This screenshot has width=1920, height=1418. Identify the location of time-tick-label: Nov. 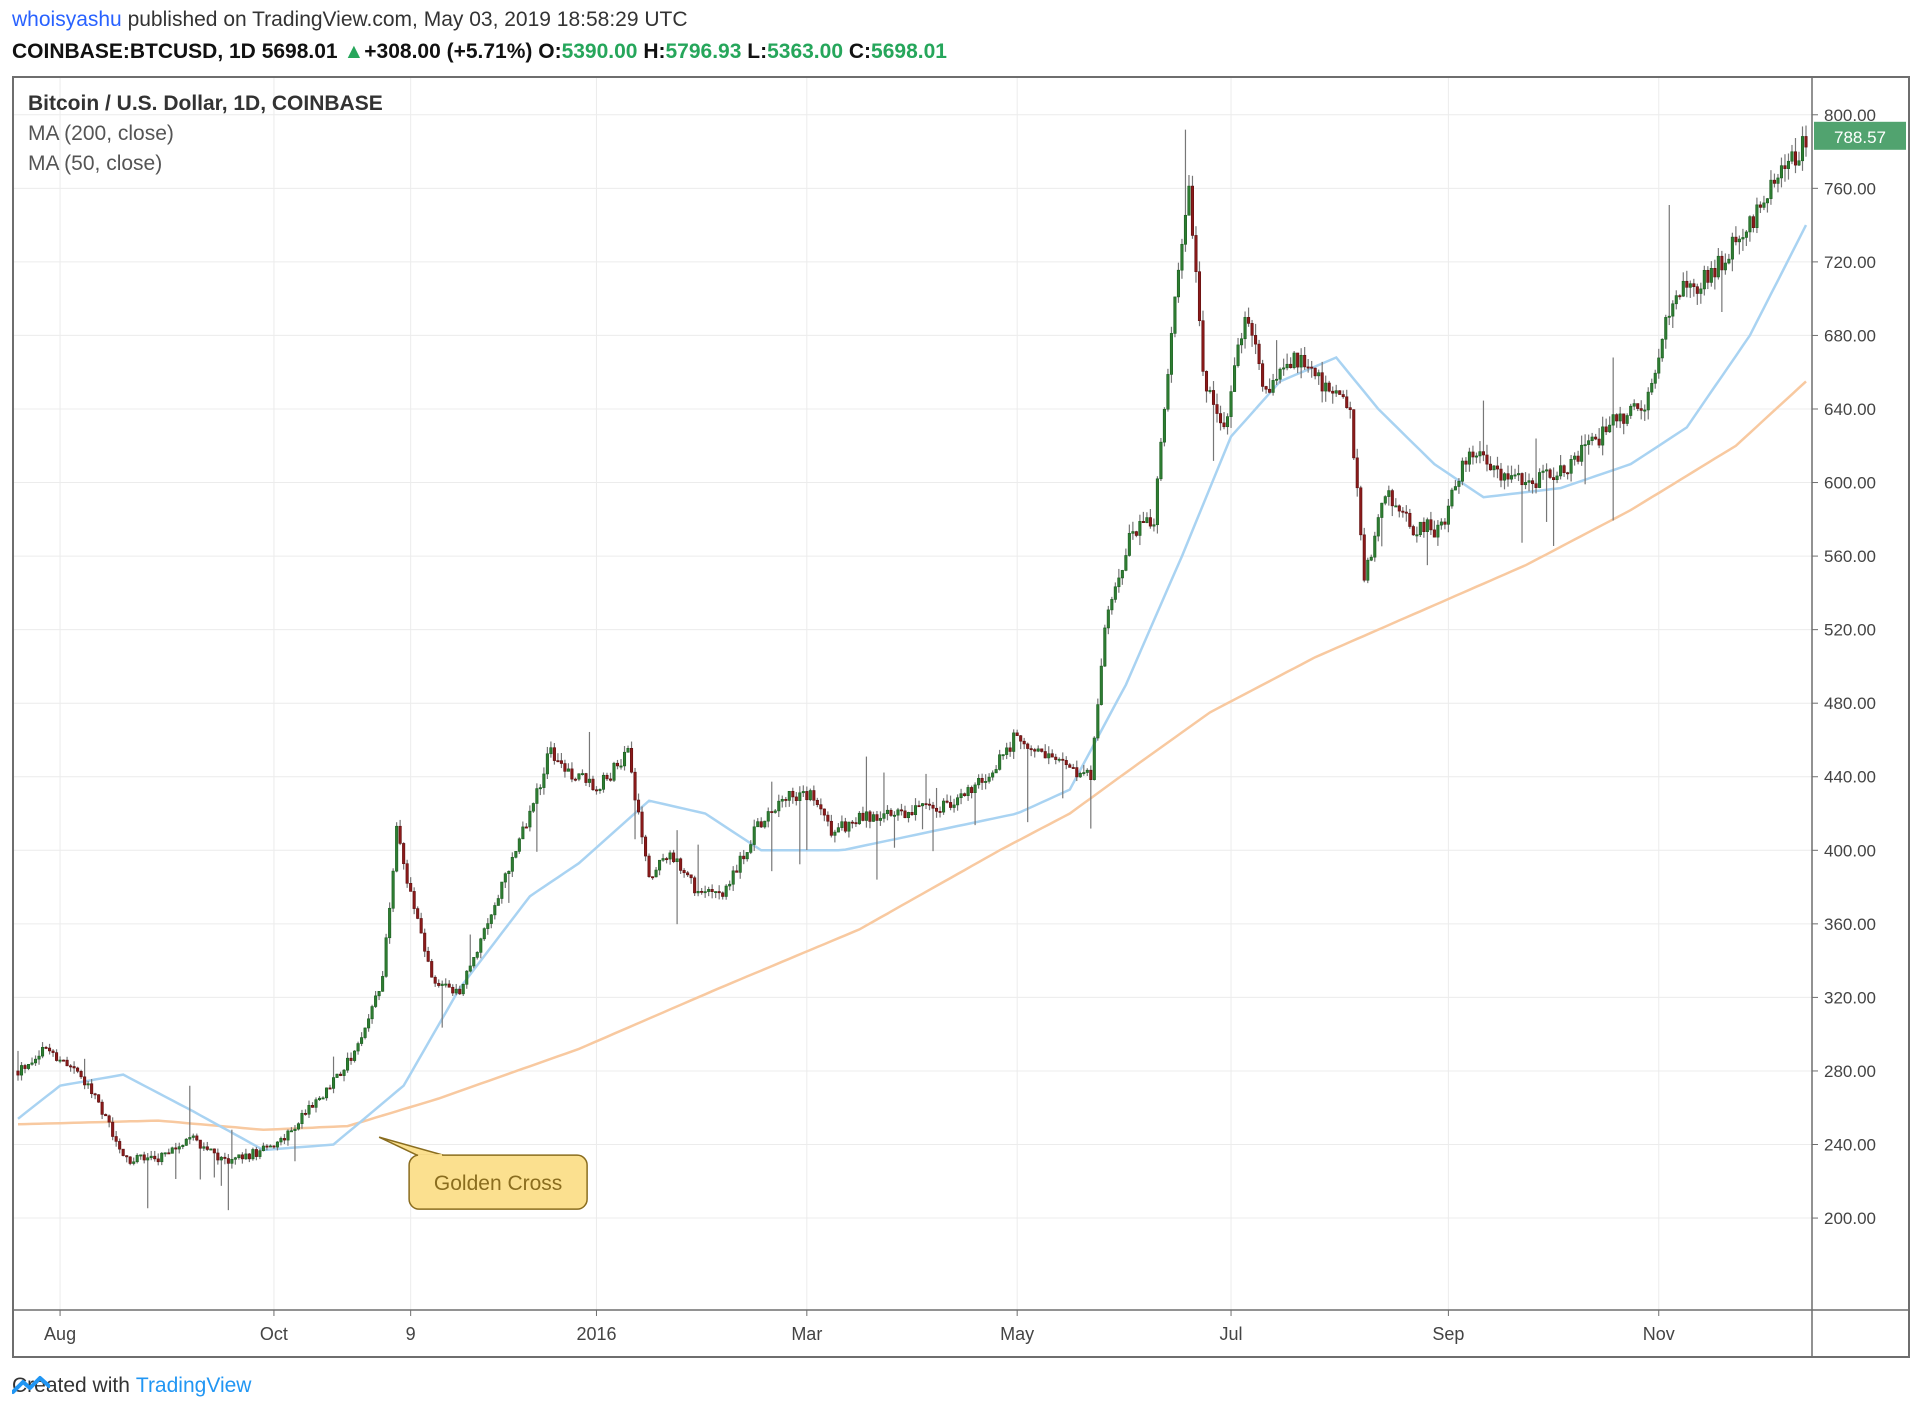
(1659, 1334).